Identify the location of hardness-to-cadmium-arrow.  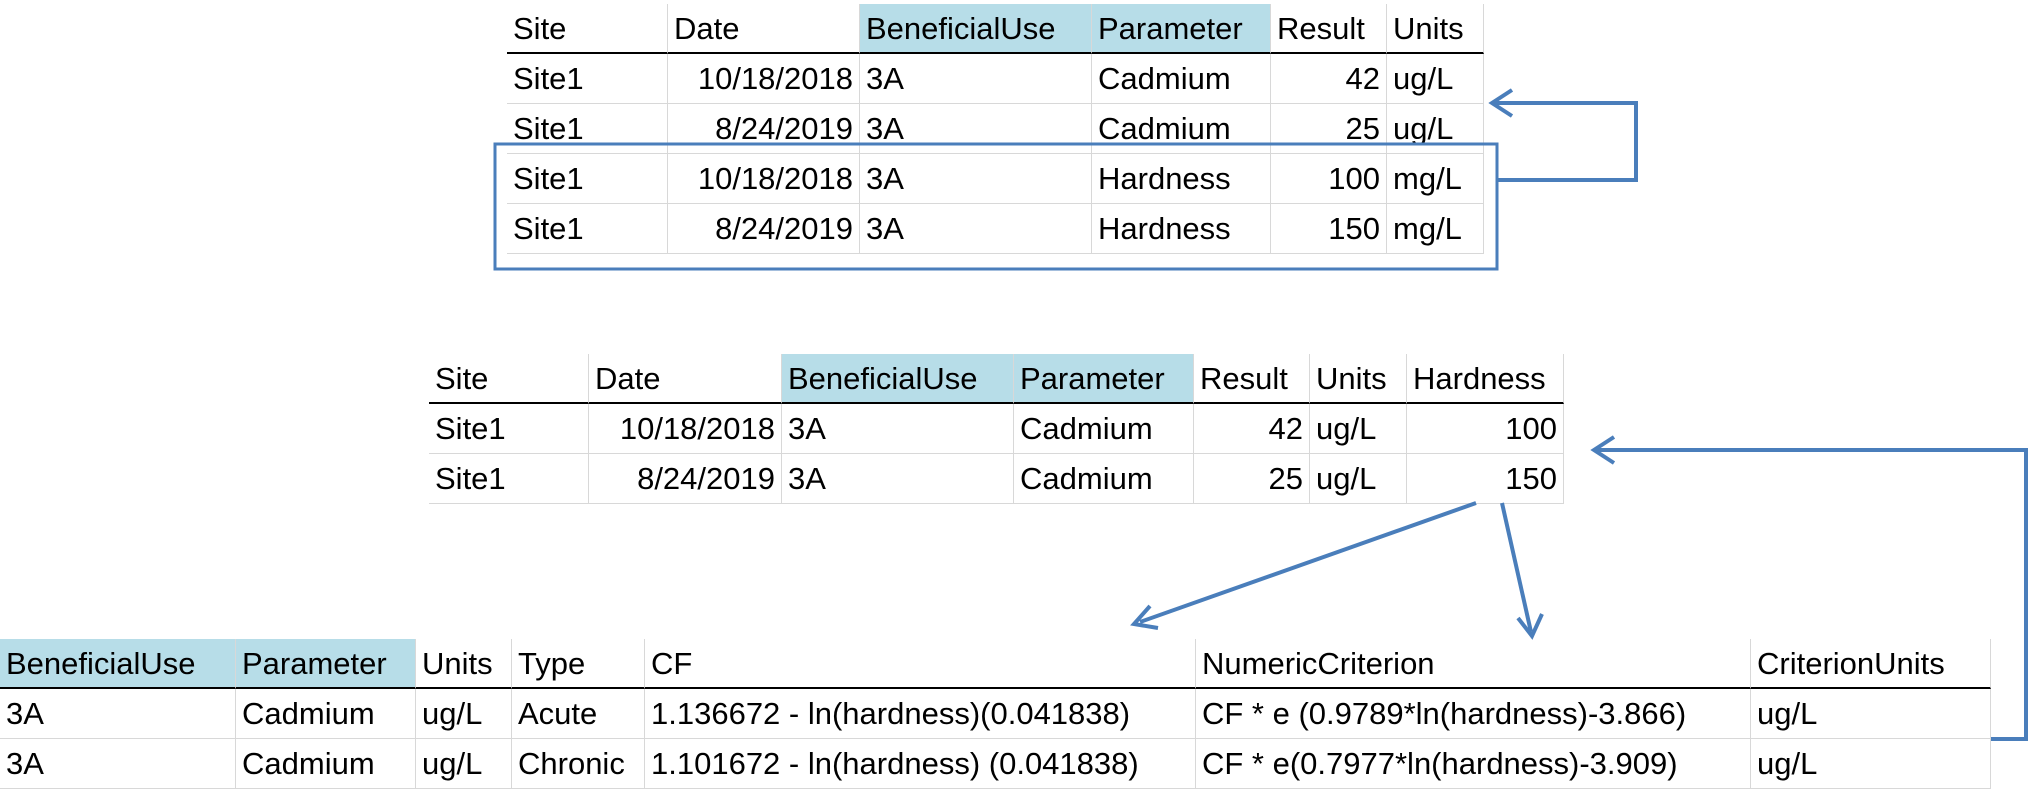
(1566, 141).